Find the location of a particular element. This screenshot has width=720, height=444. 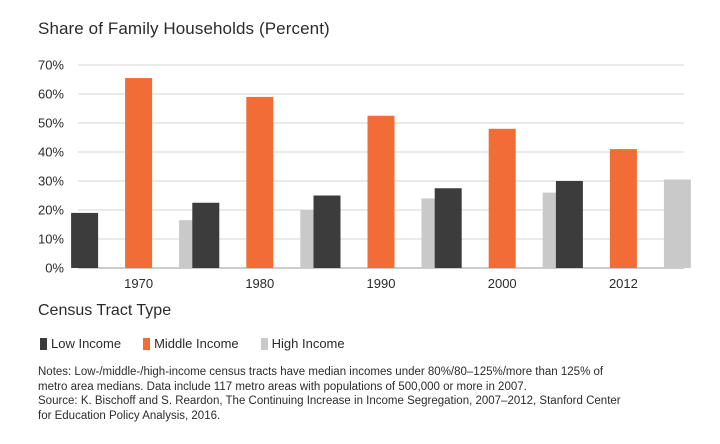

chart-title: Share of Family Households (Percent) is located at coordinates (184, 28).